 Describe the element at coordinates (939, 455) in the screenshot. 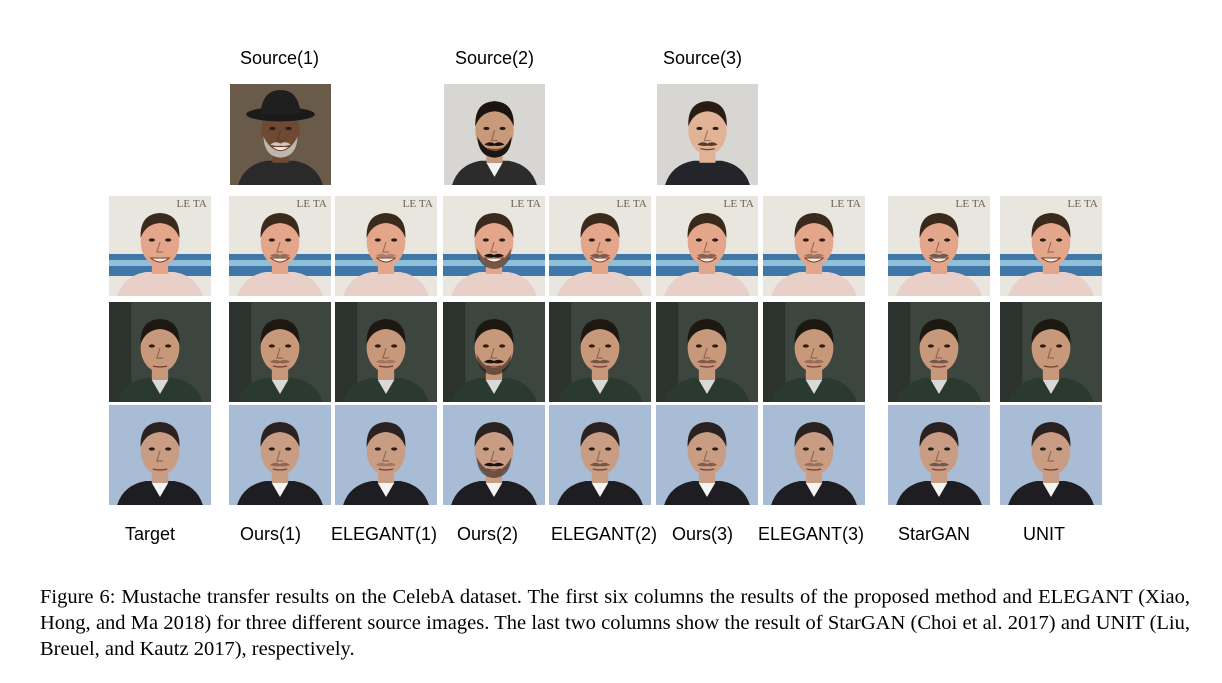

I see `result-image-row-3-stargan` at that location.